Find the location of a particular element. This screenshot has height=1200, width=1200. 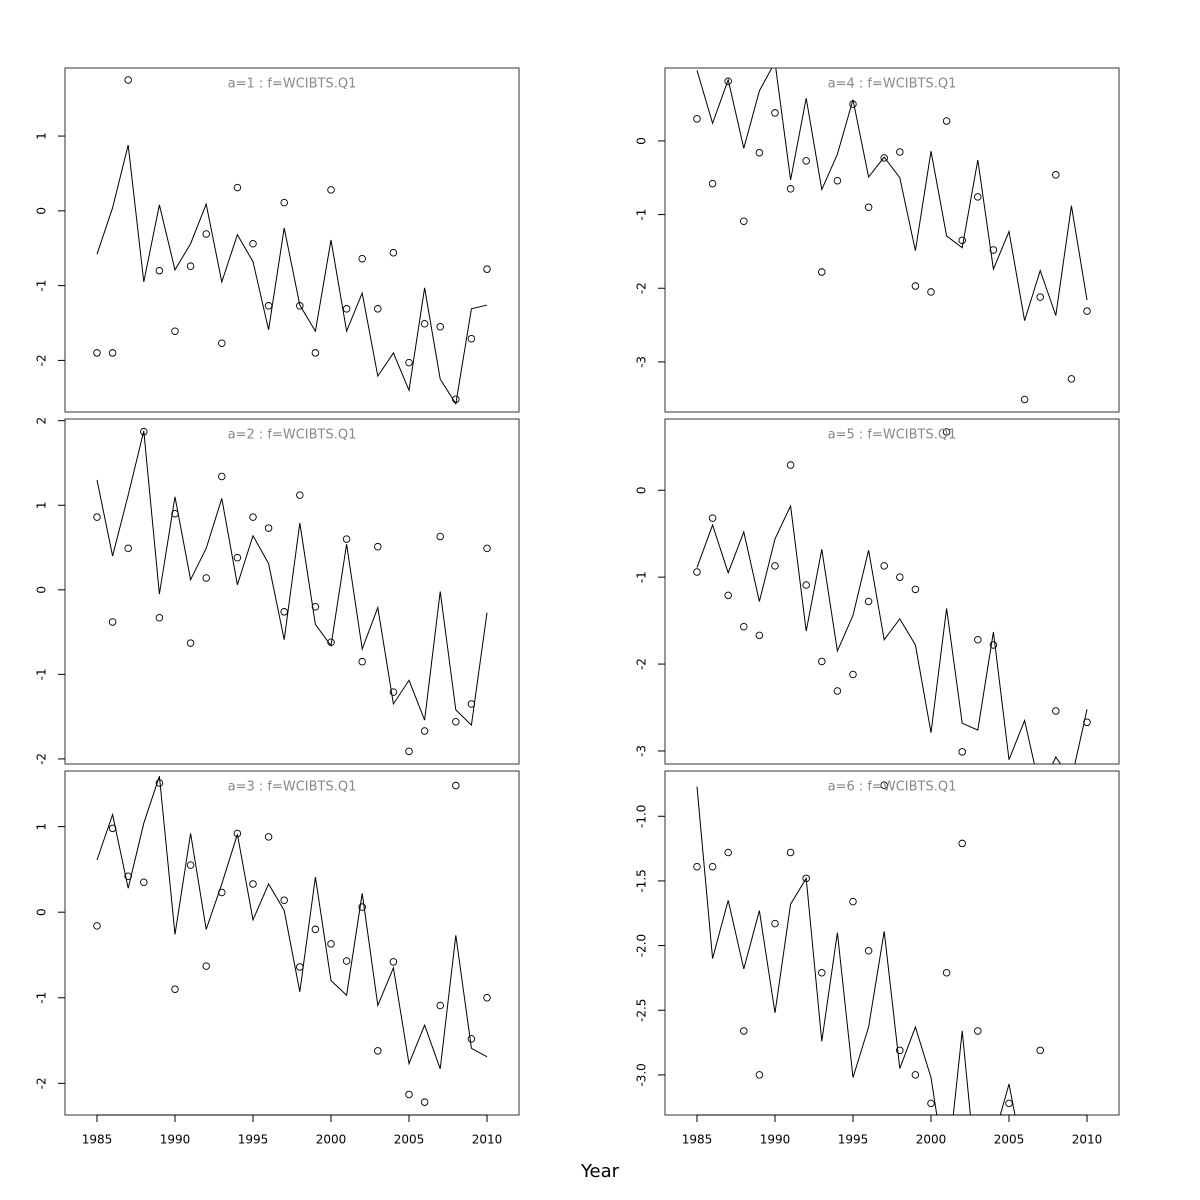

x-tick-label: 2005 is located at coordinates (409, 1140).